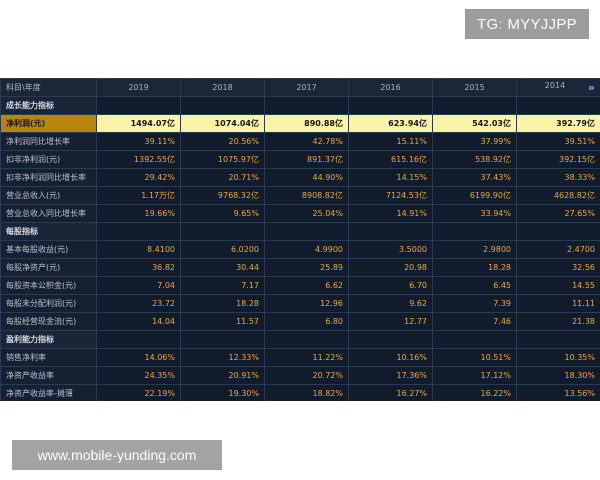 This screenshot has height=480, width=600. I want to click on value-cell: 20.98, so click(390, 267).